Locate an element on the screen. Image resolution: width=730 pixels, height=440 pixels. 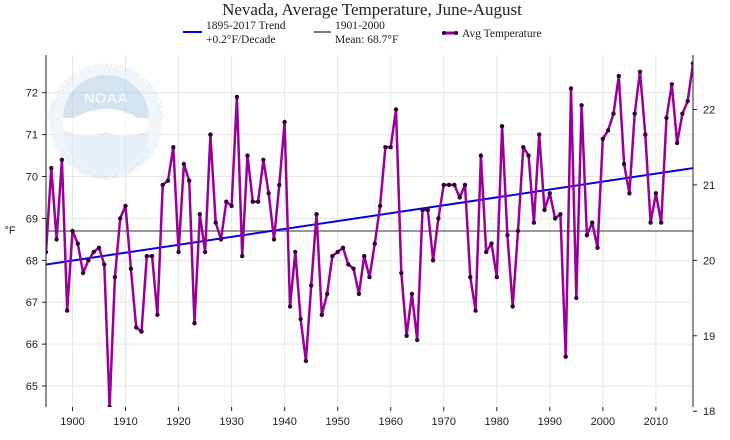
legend-trend-rate: +0.2°F/Decade is located at coordinates (241, 40).